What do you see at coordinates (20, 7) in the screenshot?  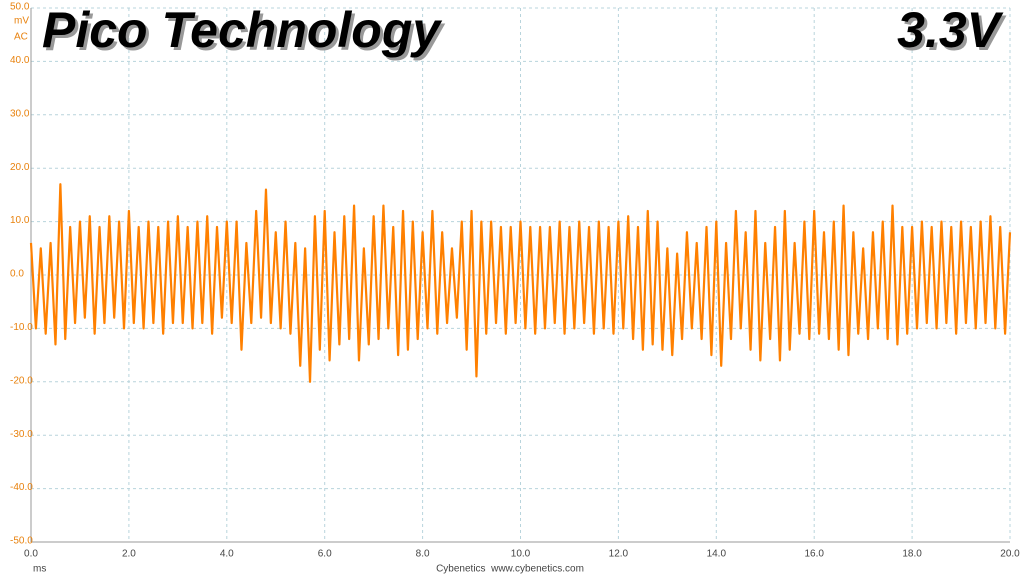 I see `y-tick-label: 50.0` at bounding box center [20, 7].